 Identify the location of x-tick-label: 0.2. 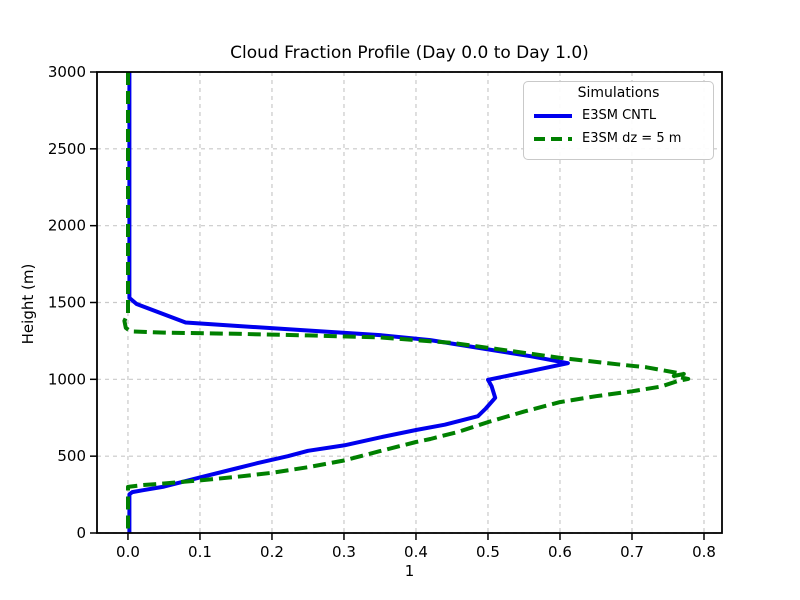
(272, 552).